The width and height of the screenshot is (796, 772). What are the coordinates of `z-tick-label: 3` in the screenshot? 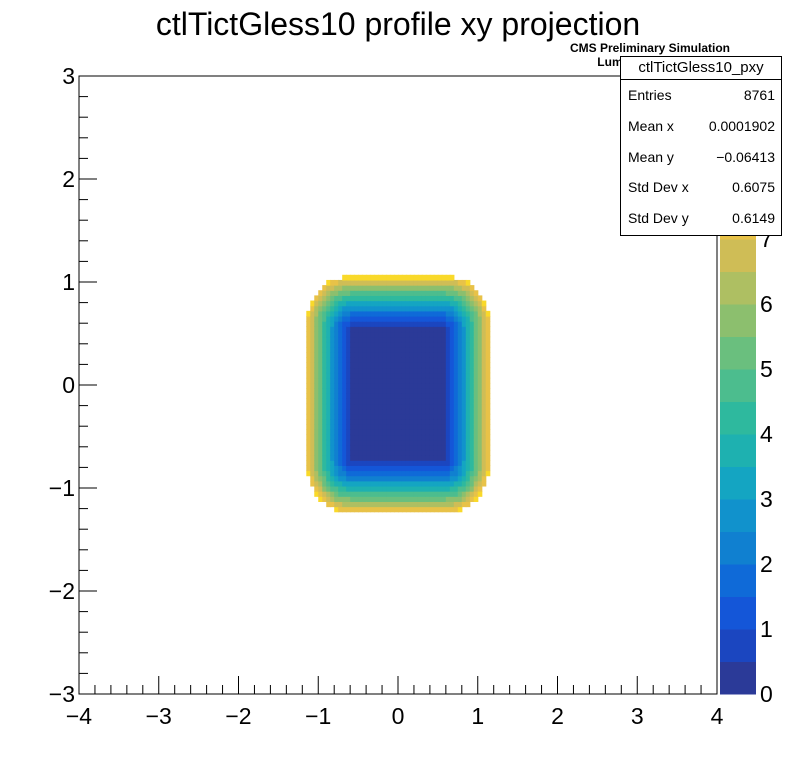 It's located at (766, 499).